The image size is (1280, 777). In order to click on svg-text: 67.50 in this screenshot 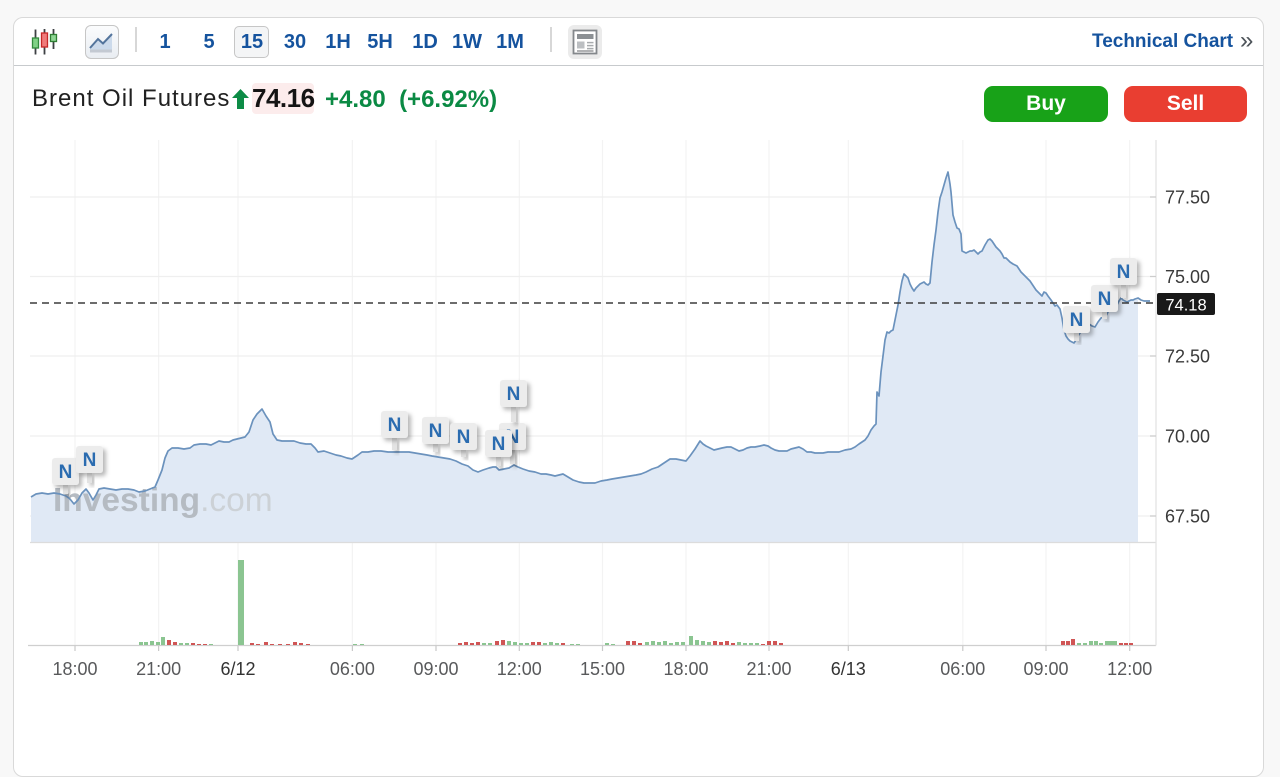, I will do `click(1187, 516)`.